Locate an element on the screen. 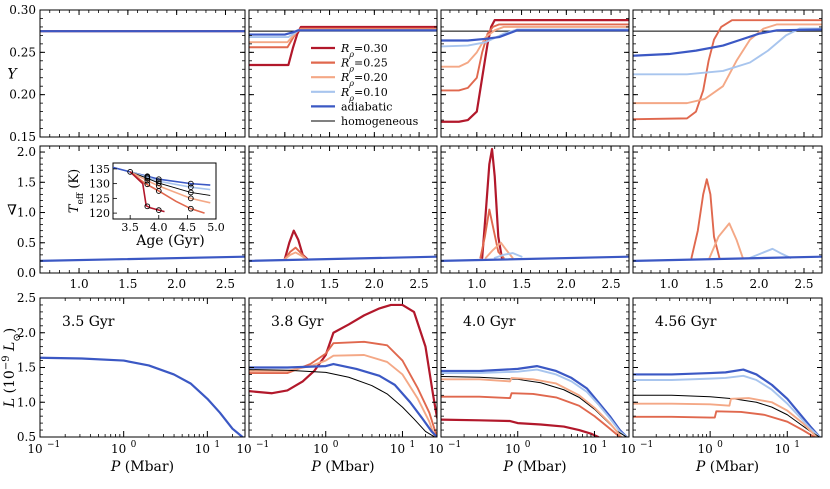 The image size is (830, 489). legend-label-rho_025: Rρ=0.25 is located at coordinates (364, 65).